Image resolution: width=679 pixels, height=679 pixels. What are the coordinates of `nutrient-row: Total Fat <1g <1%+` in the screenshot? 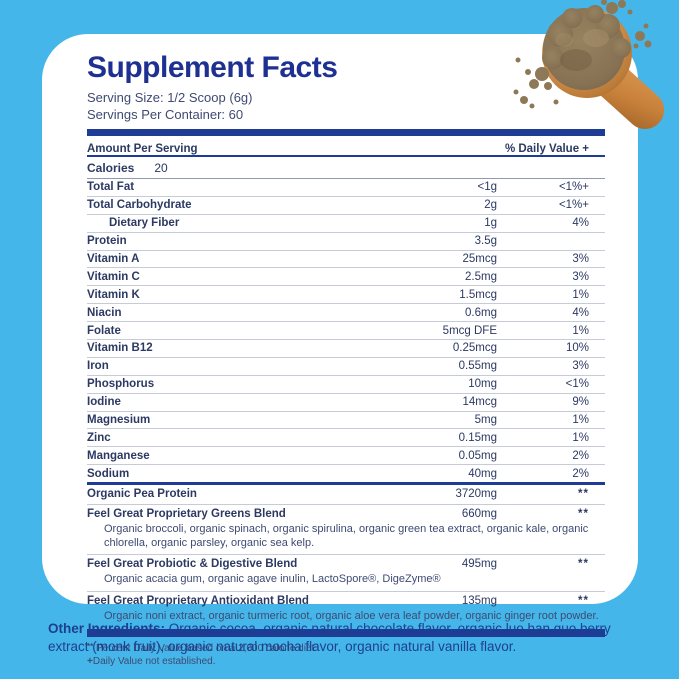 It's located at (346, 188).